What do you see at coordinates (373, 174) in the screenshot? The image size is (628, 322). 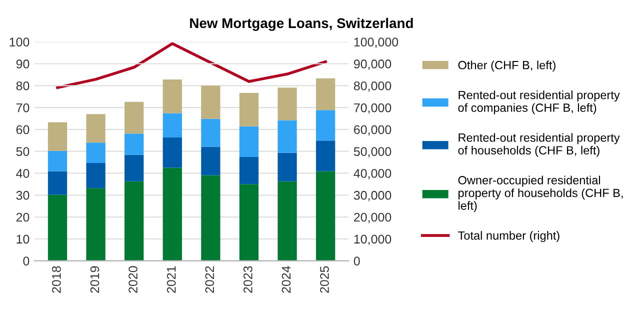 I see `y2-tick-label: 40,000` at bounding box center [373, 174].